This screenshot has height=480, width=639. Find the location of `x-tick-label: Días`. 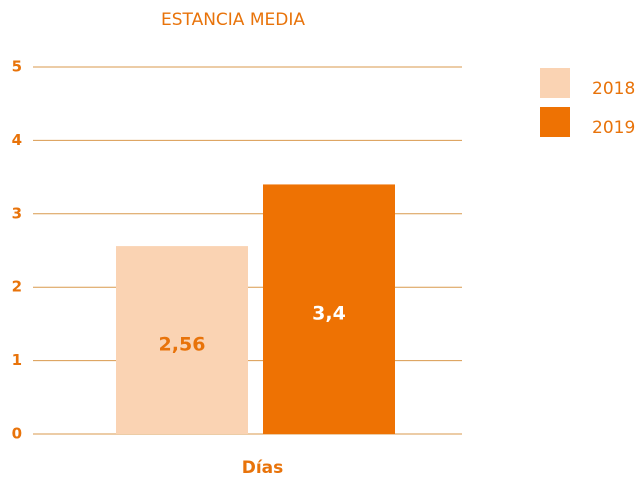

x-tick-label: Días is located at coordinates (263, 468).